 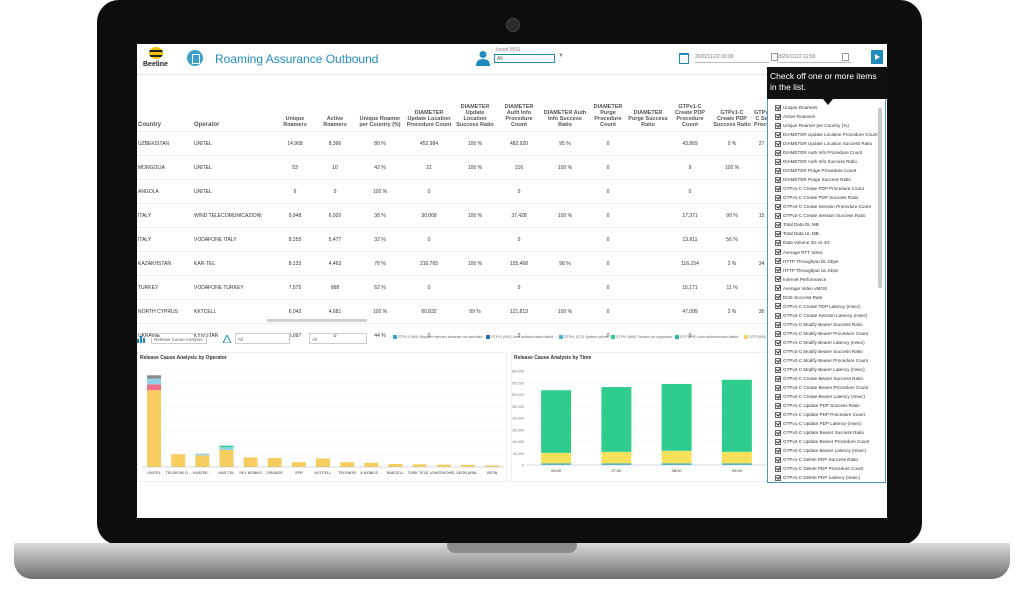 I want to click on legend-item: GTPv1 (992) User authentication failed, so click(x=519, y=337).